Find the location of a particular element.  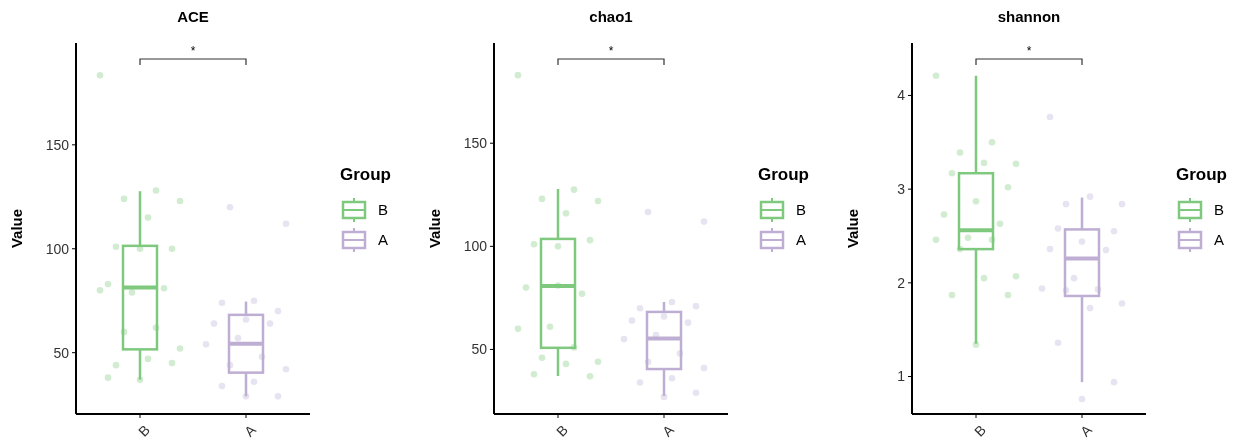

chart-title: ACE is located at coordinates (193, 16).